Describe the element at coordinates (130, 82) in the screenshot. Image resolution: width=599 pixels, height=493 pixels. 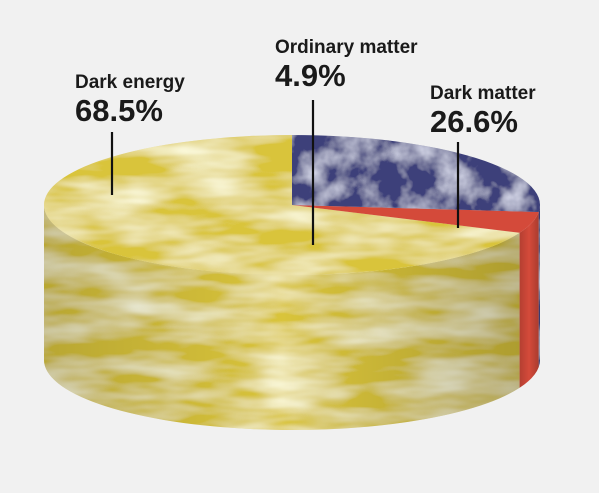
I see `label-dark-energy-name: Dark energy` at that location.